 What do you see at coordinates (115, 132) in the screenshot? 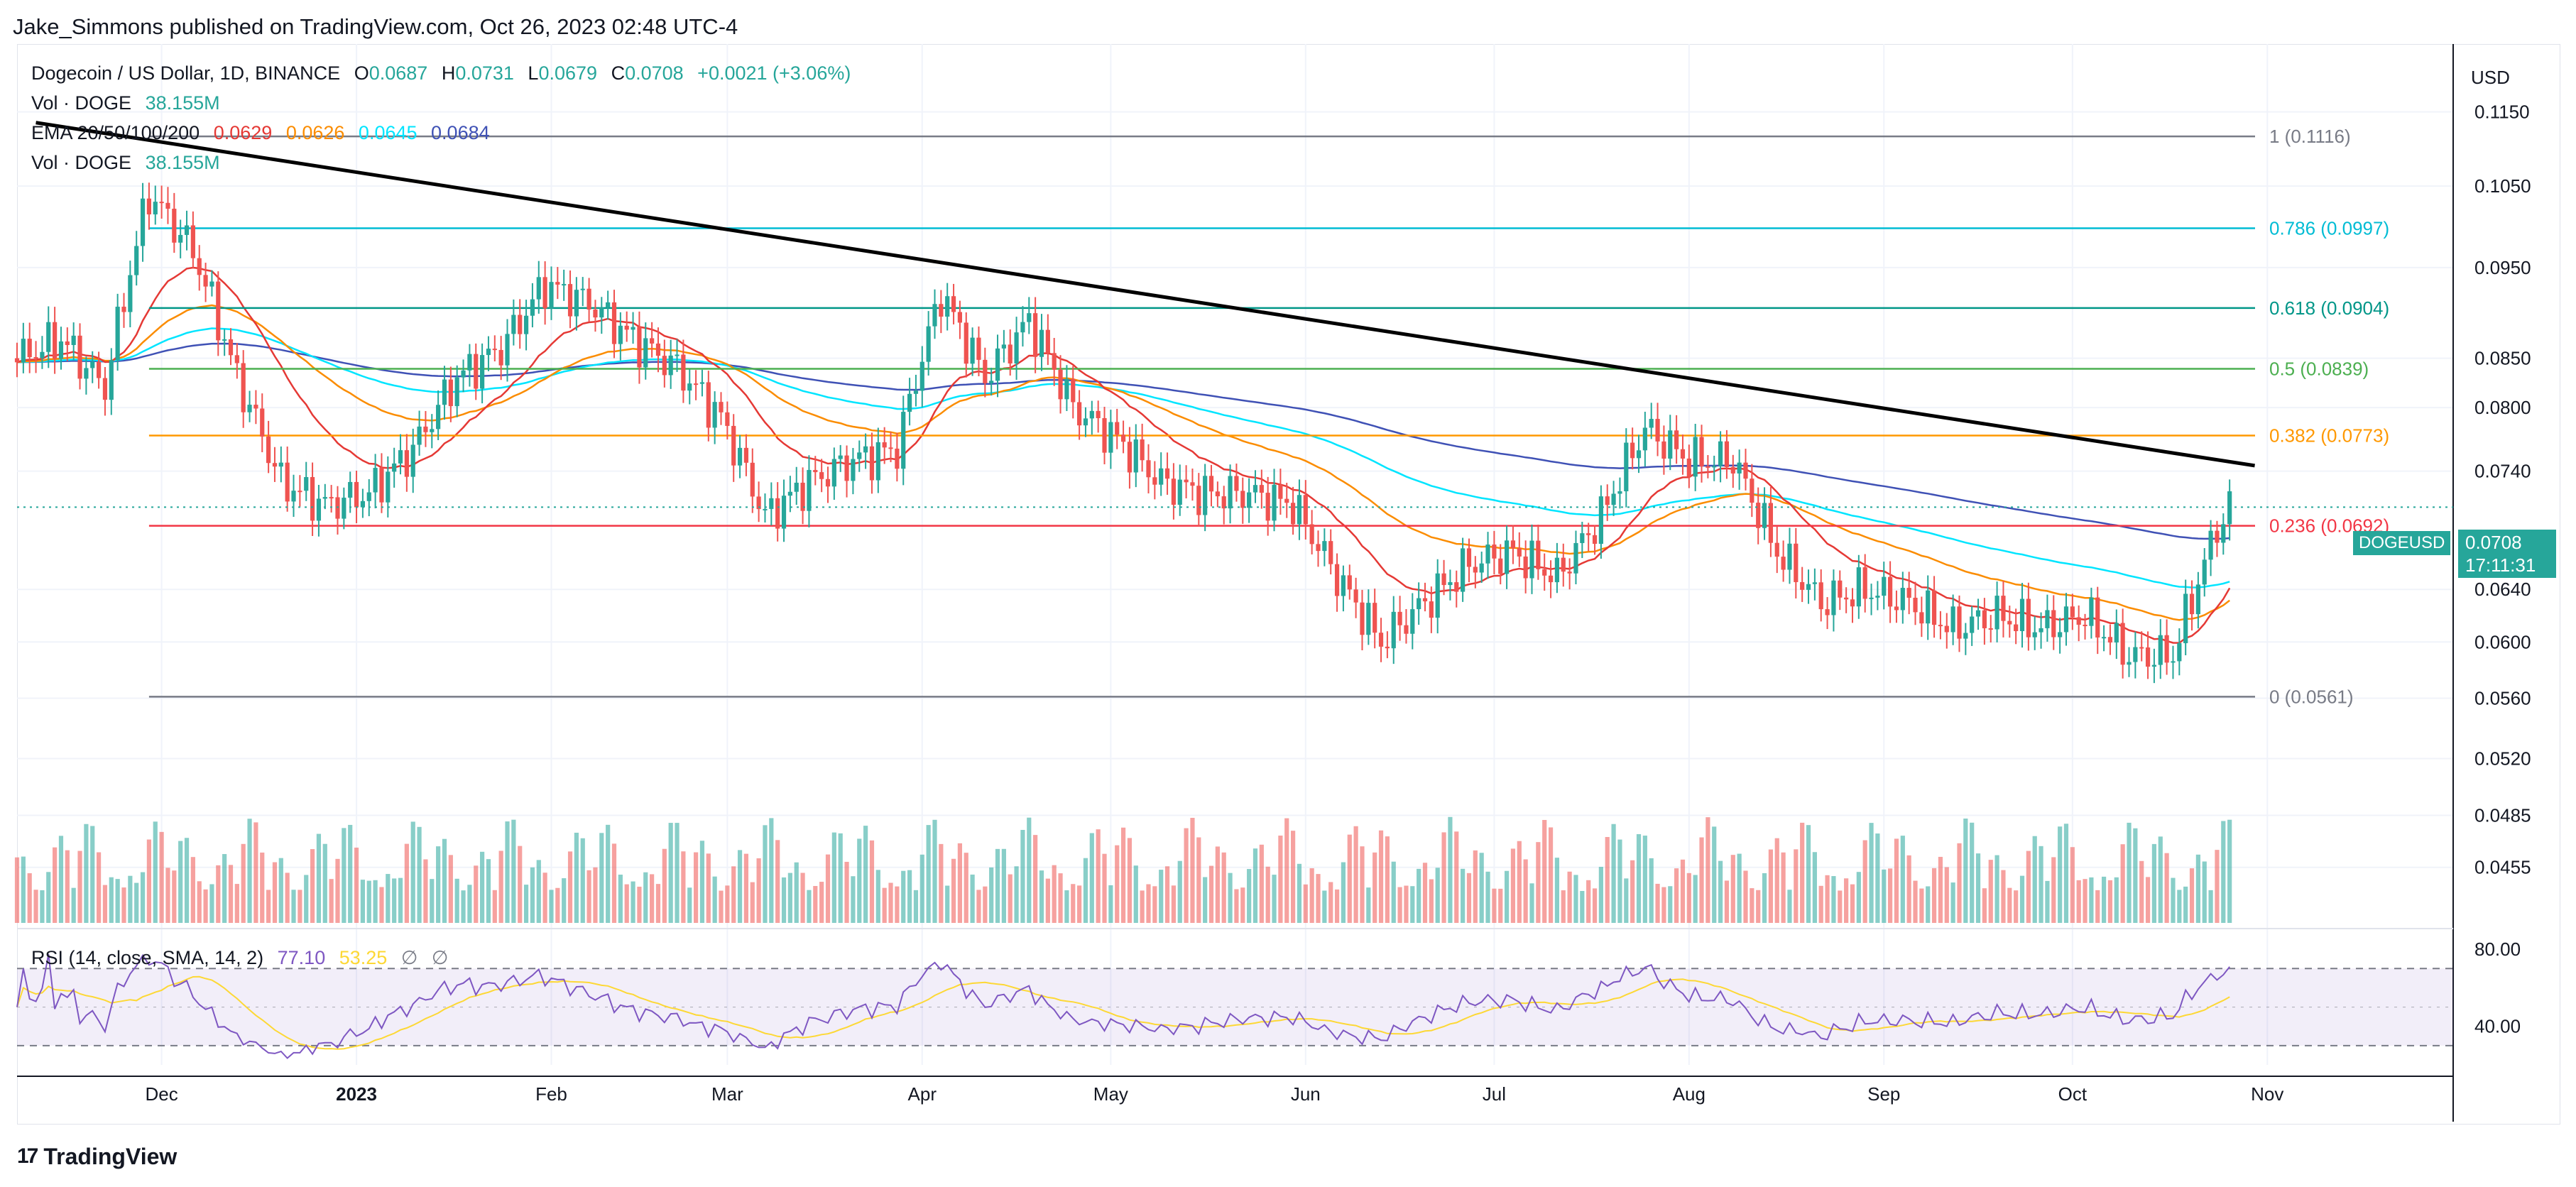
I see `ema-label: EMA 20/50/100/200` at bounding box center [115, 132].